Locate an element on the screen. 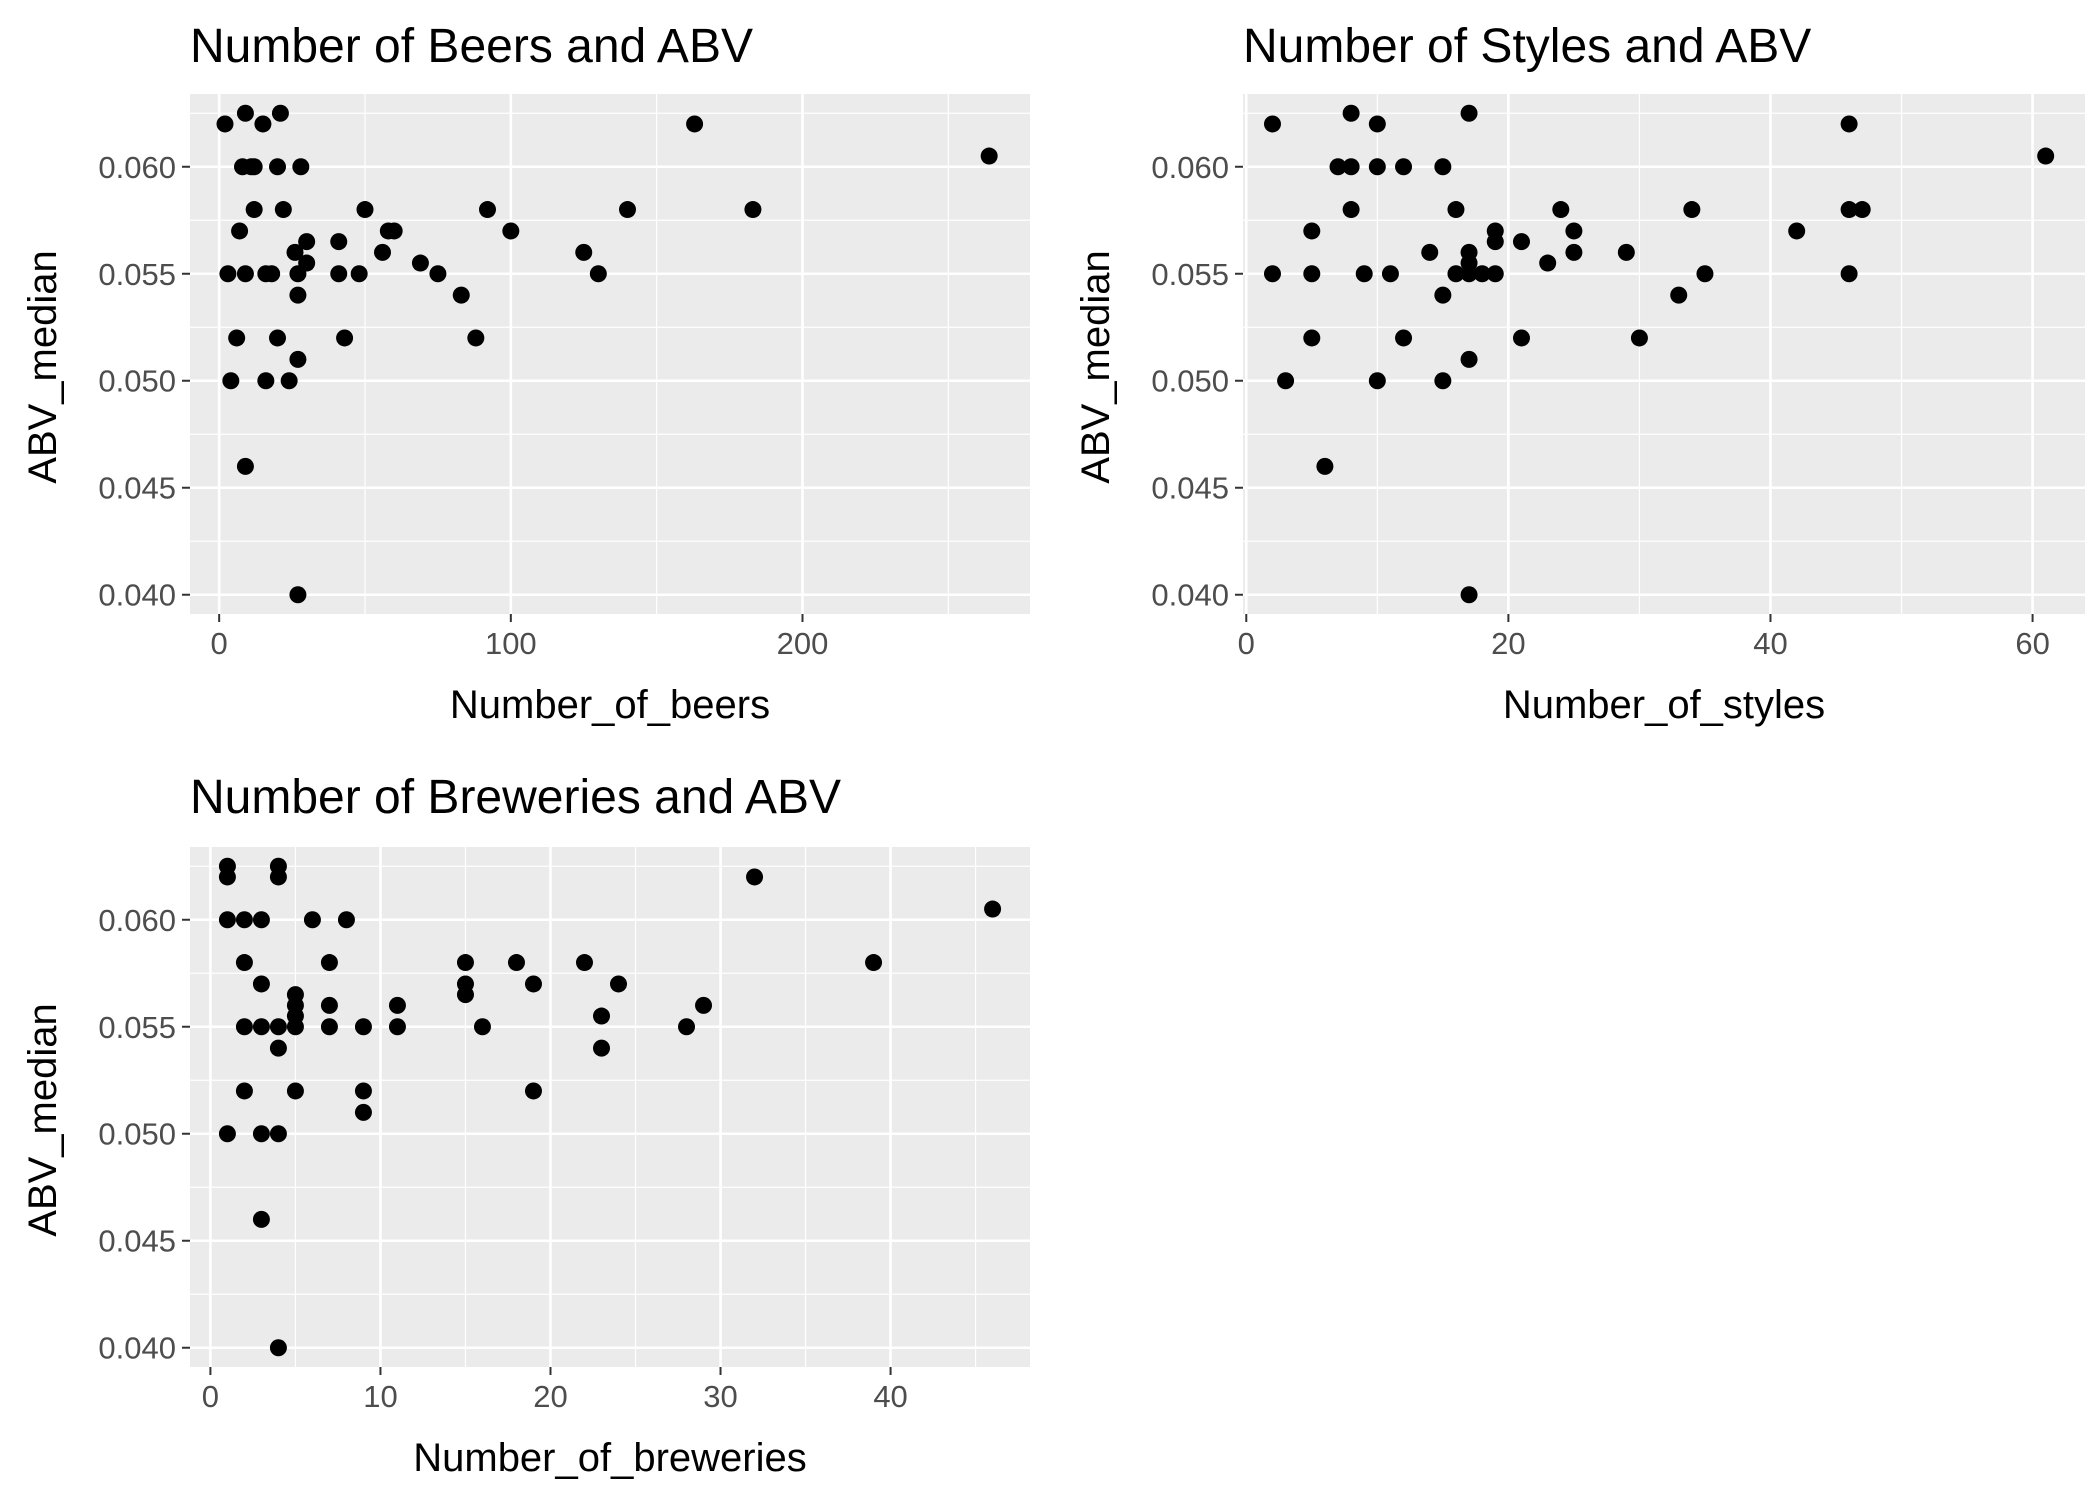  x-tick-label: 30 is located at coordinates (720, 1396).